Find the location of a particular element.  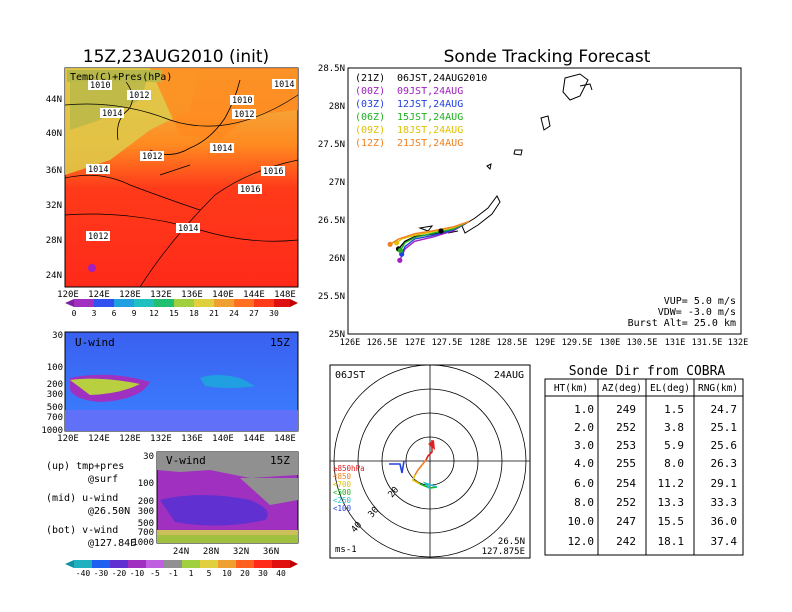

colorbar-label: 1 is located at coordinates (191, 573).